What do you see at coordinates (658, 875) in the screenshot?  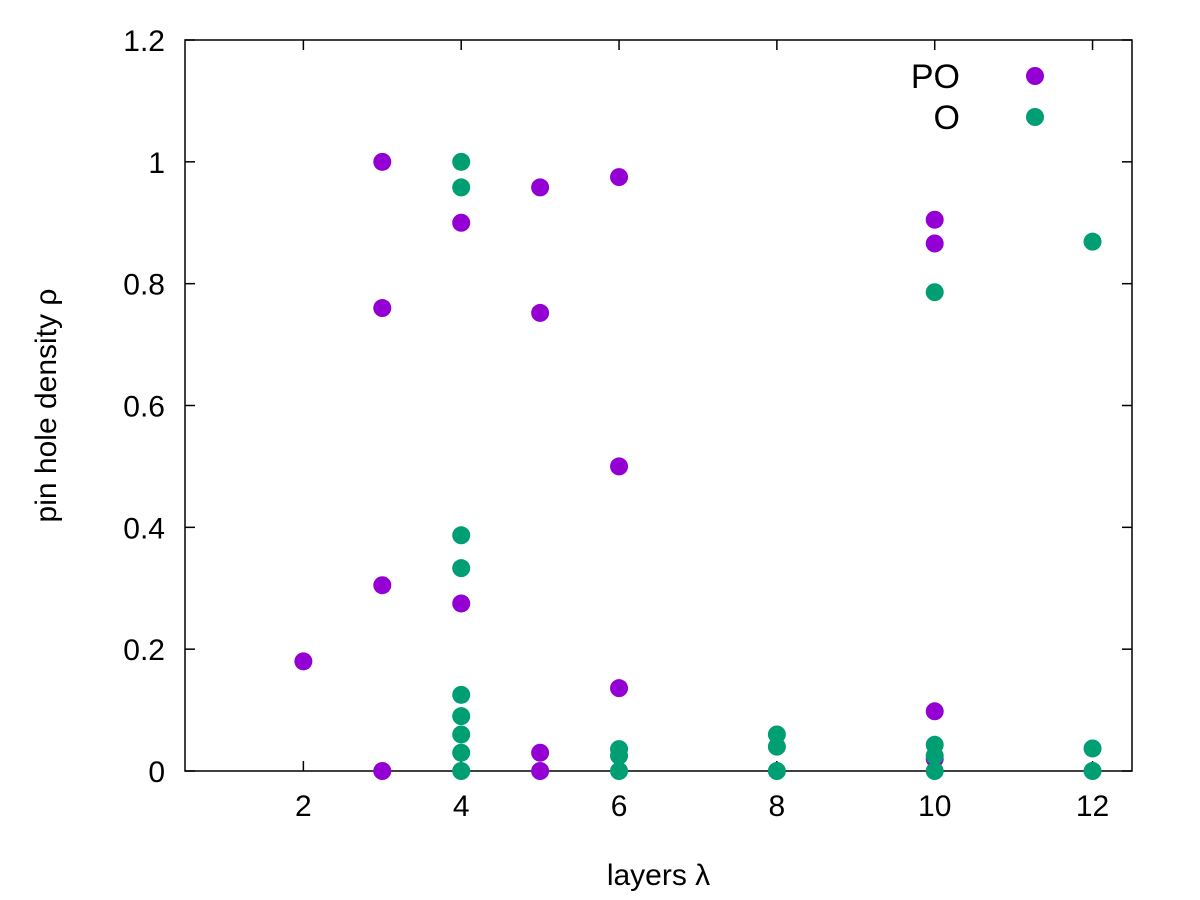 I see `x-axis-label: layers λ` at bounding box center [658, 875].